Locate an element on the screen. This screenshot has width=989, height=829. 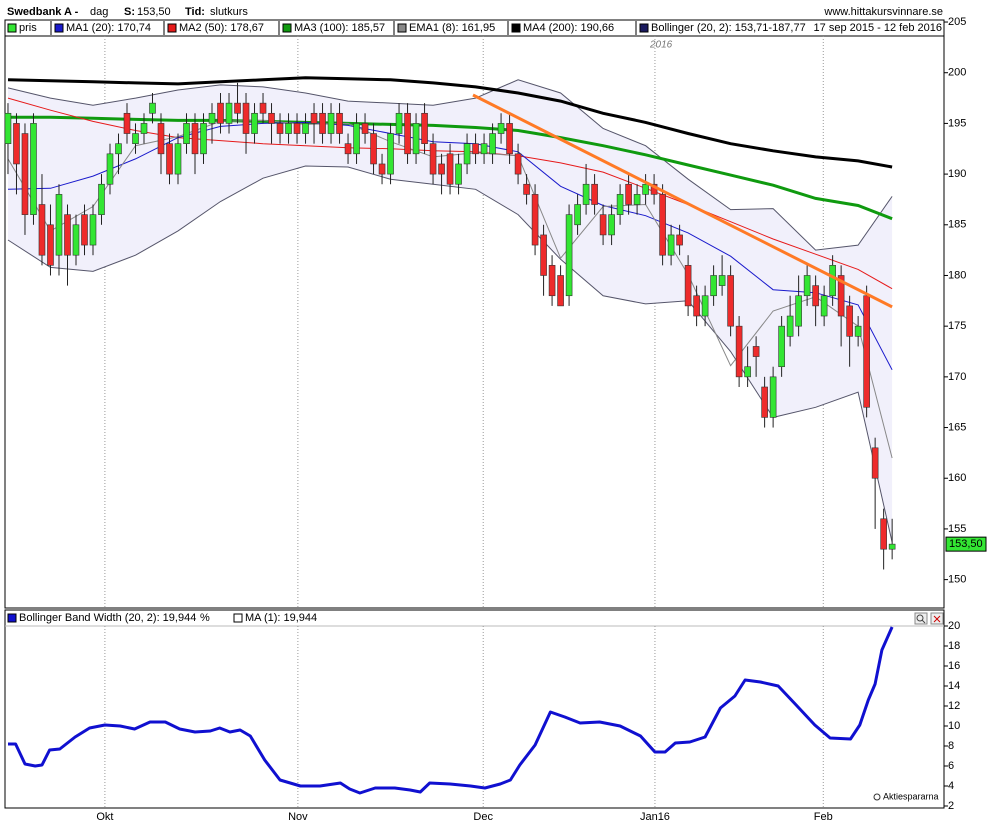
unit: % is located at coordinates (205, 618).